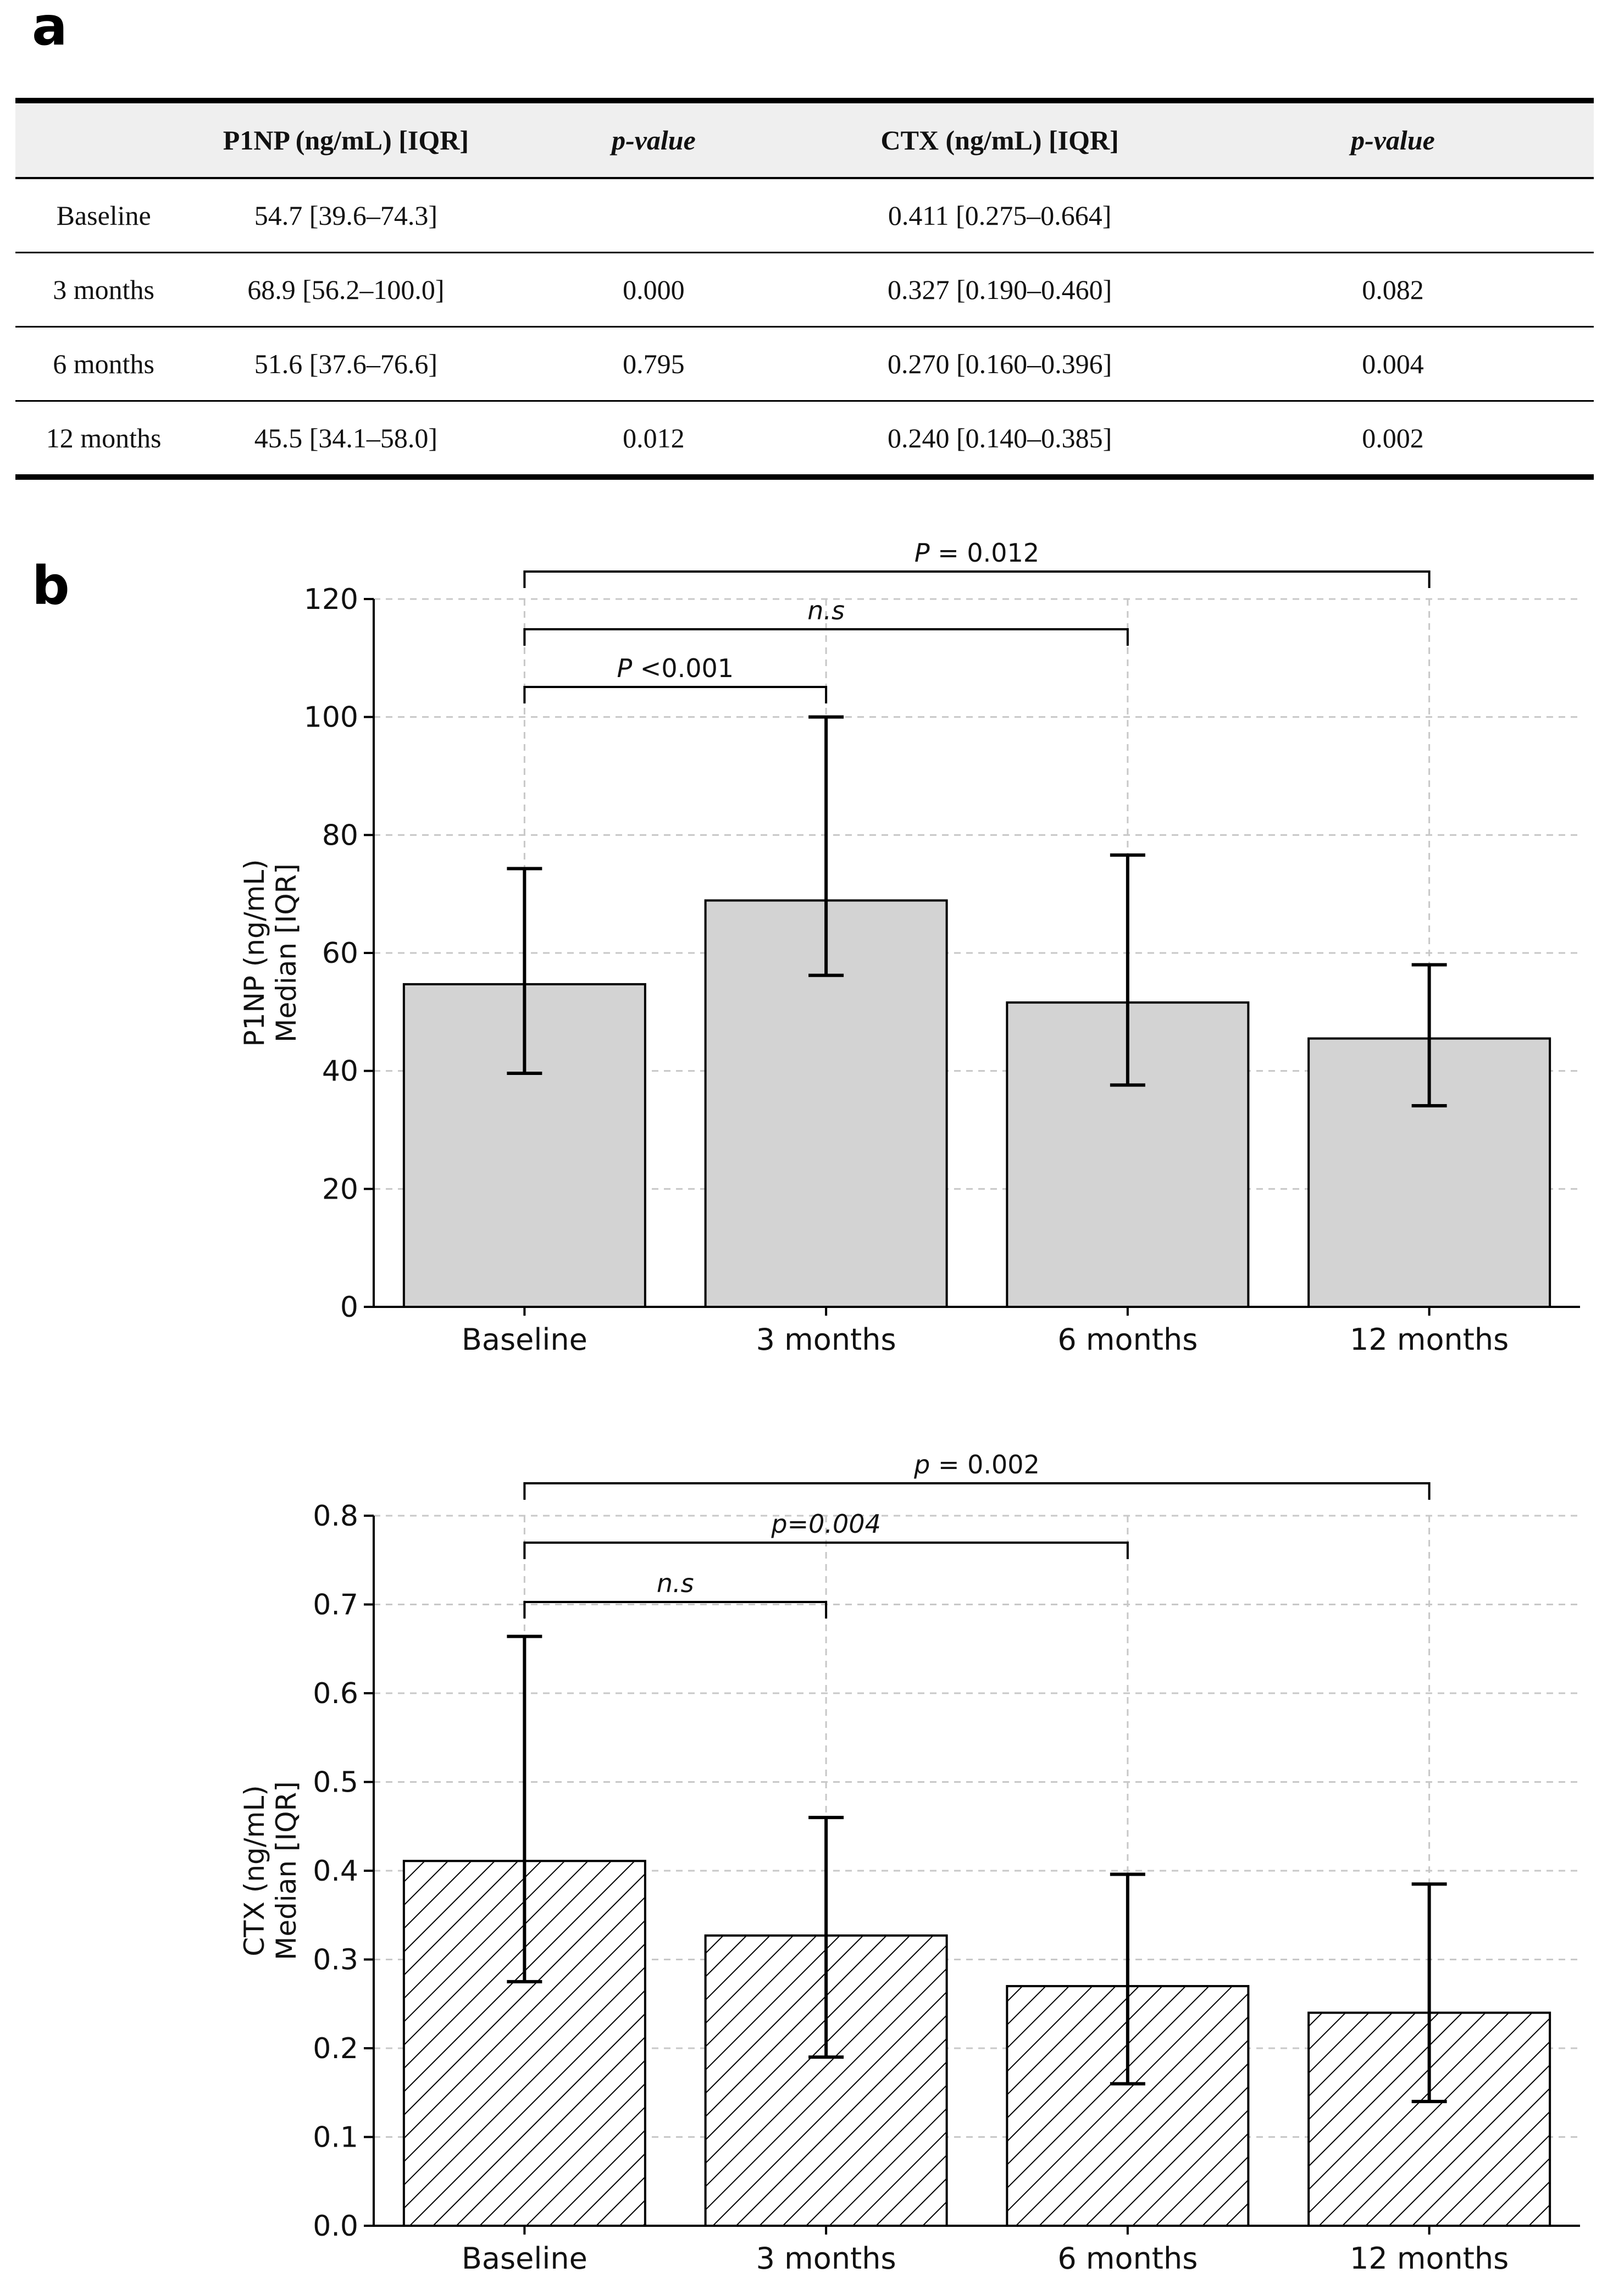 The height and width of the screenshot is (2295, 1624). I want to click on table-cell-ctx-pvalue: 0.002, so click(1392, 440).